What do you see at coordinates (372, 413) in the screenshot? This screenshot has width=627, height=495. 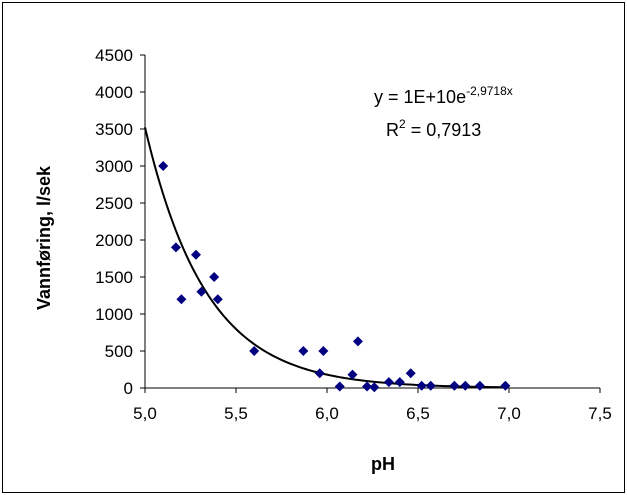 I see `x-tick-labels: 5,0 5,5 6,0 6,5 7,0 7,5` at bounding box center [372, 413].